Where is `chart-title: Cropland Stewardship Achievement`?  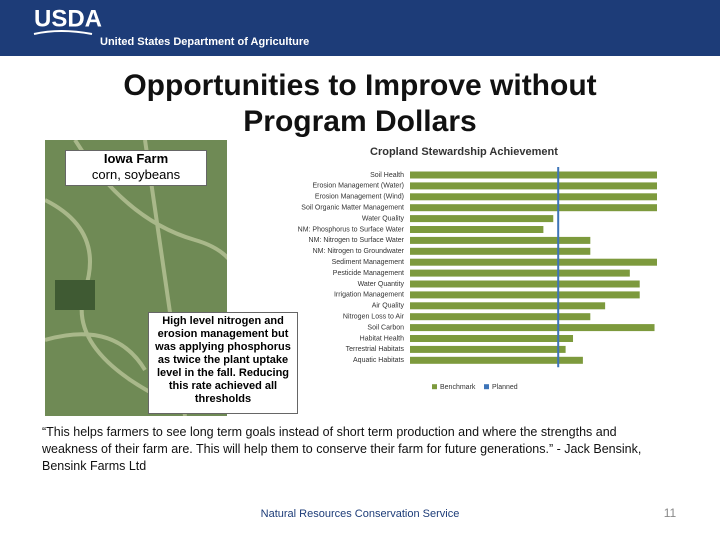 chart-title: Cropland Stewardship Achievement is located at coordinates (464, 152).